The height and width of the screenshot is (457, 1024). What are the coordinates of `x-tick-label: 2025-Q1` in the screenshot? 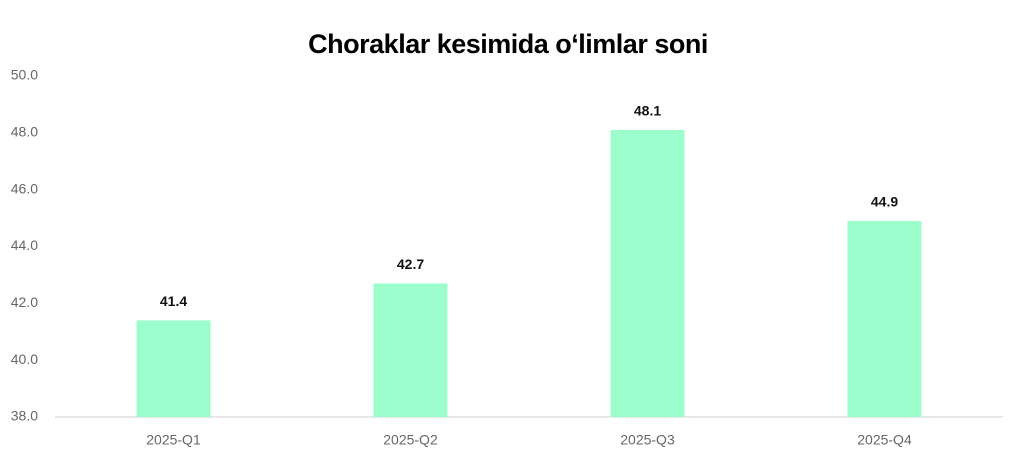 It's located at (173, 440).